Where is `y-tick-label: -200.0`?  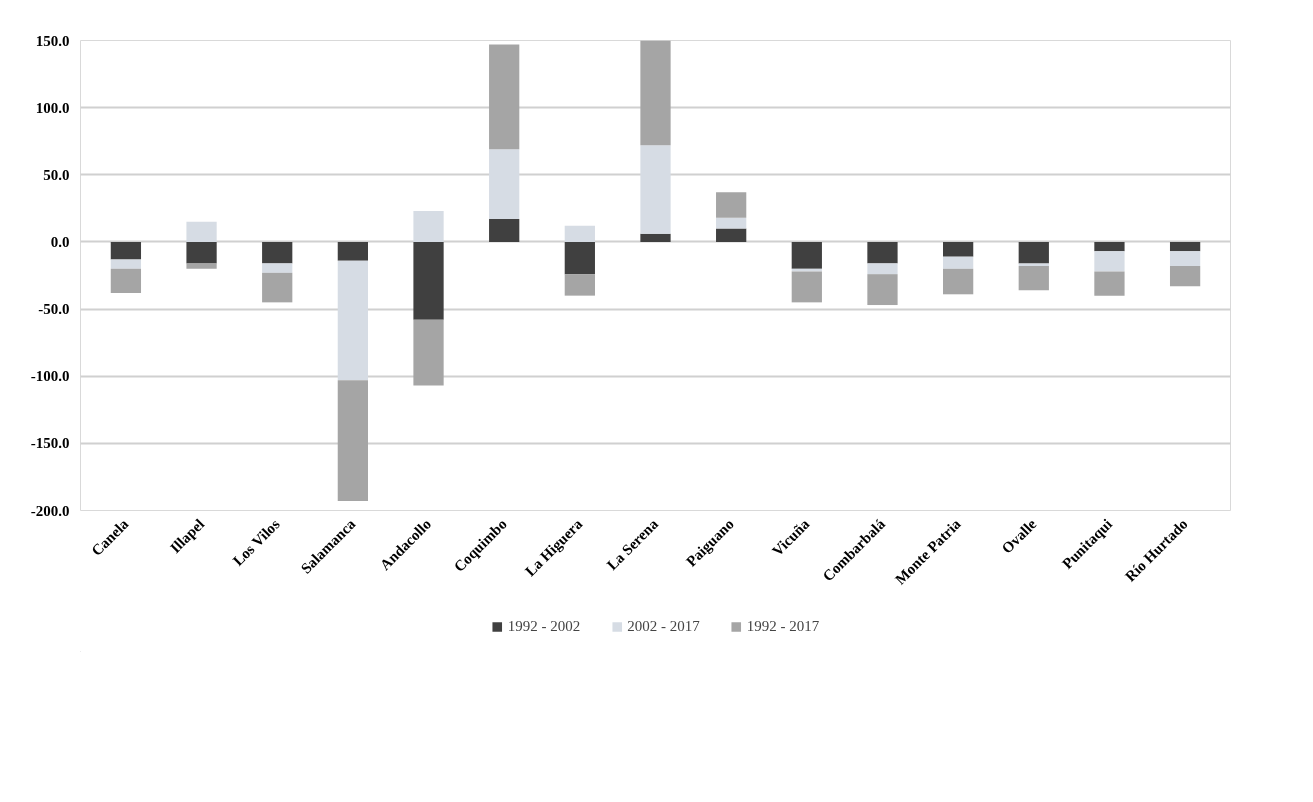
y-tick-label: -200.0 is located at coordinates (50, 510).